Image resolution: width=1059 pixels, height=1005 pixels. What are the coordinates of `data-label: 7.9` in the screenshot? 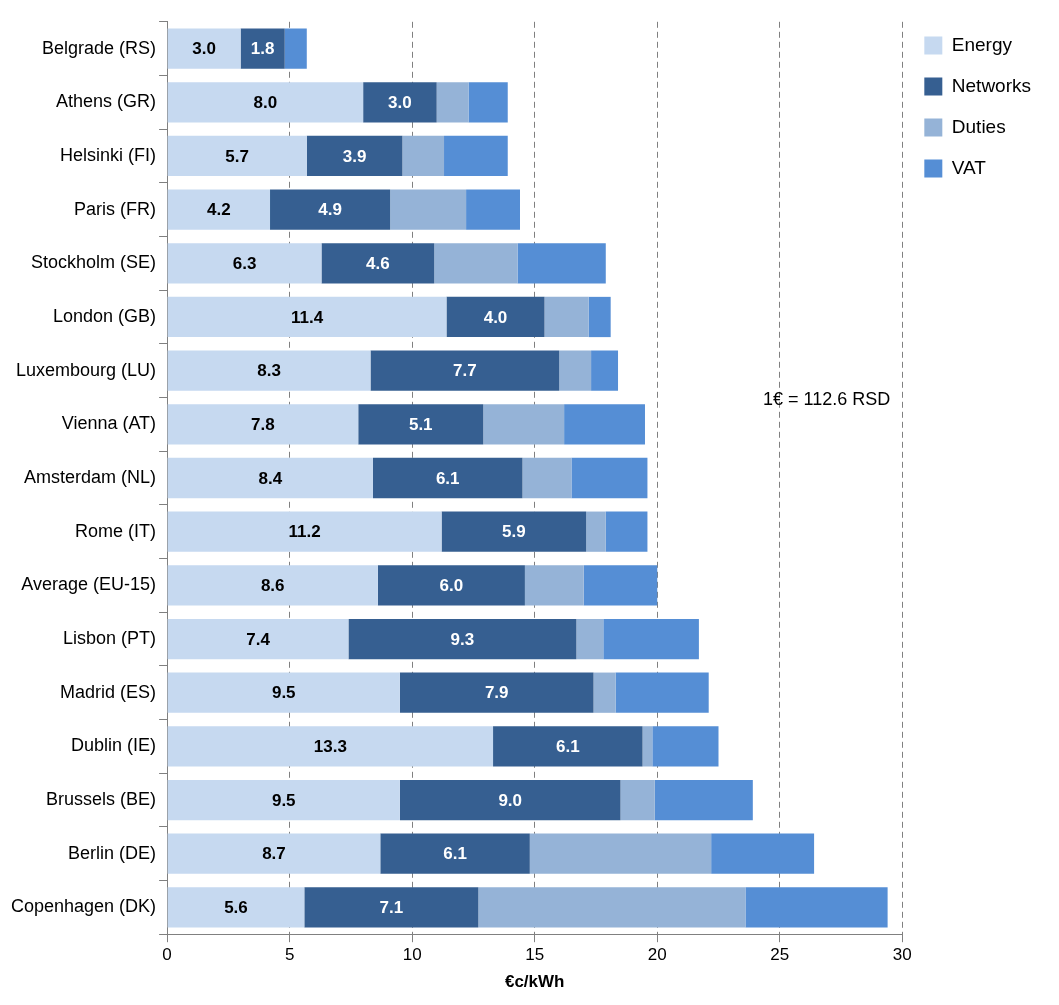 It's located at (496, 693).